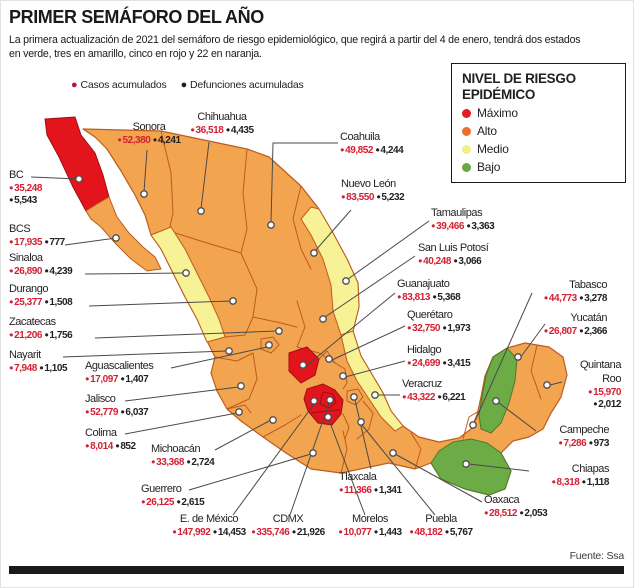 Image resolution: width=634 pixels, height=588 pixels. I want to click on state-name: Guerrero, so click(161, 489).